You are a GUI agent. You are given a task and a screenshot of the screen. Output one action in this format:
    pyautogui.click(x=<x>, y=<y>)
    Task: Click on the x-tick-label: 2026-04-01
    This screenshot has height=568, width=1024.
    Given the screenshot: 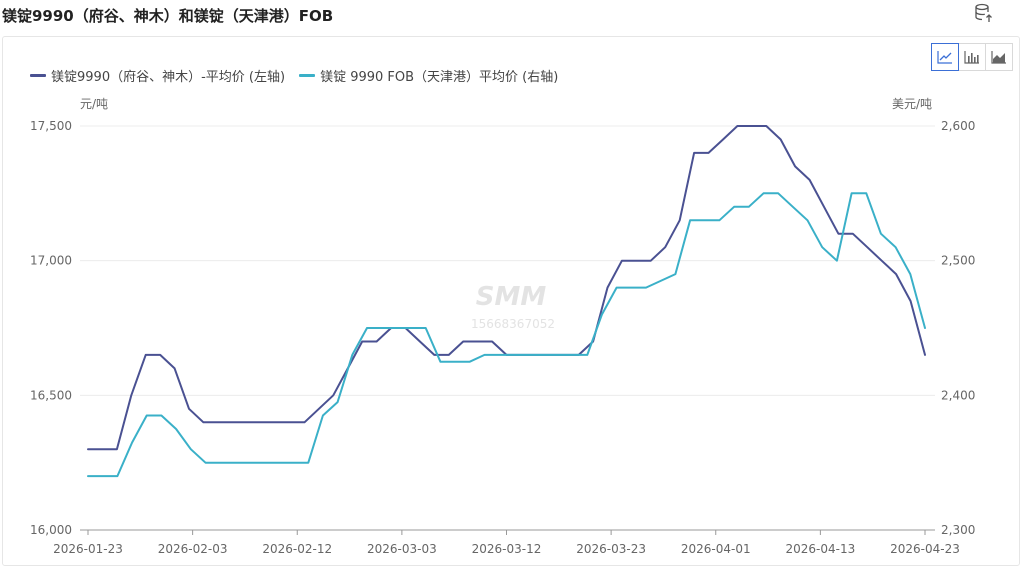 What is the action you would take?
    pyautogui.click(x=716, y=549)
    